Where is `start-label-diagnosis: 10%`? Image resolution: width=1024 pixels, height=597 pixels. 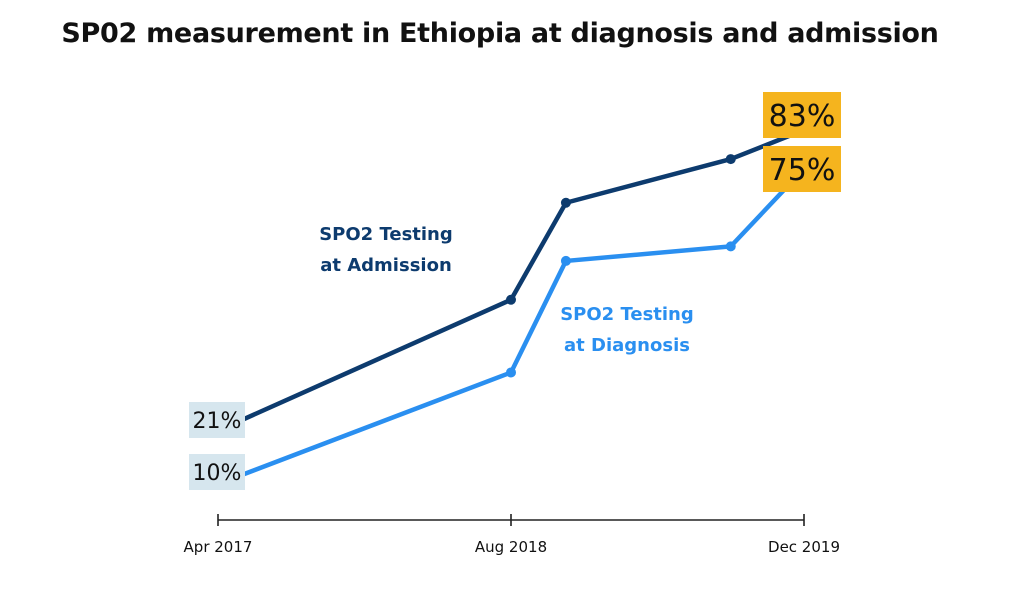 start-label-diagnosis: 10% is located at coordinates (217, 472).